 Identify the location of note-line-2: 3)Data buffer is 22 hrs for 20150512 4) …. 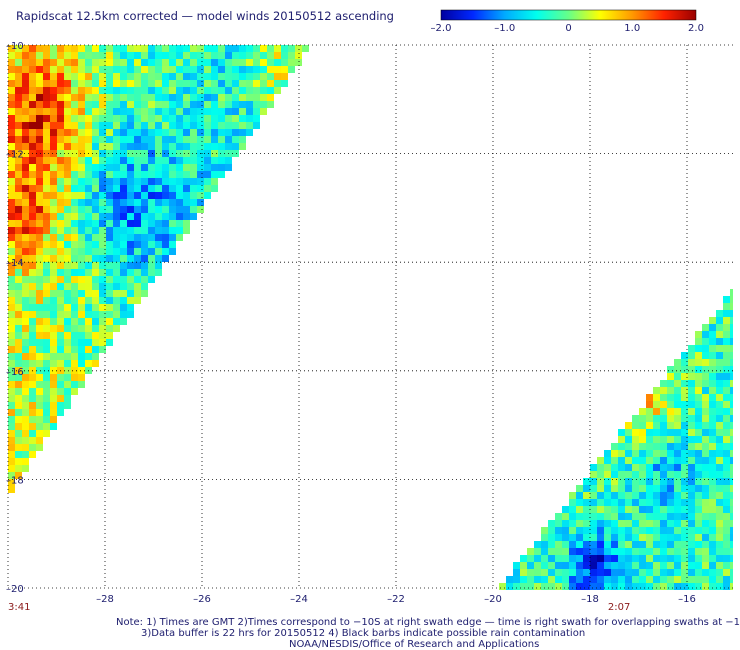
(363, 633).